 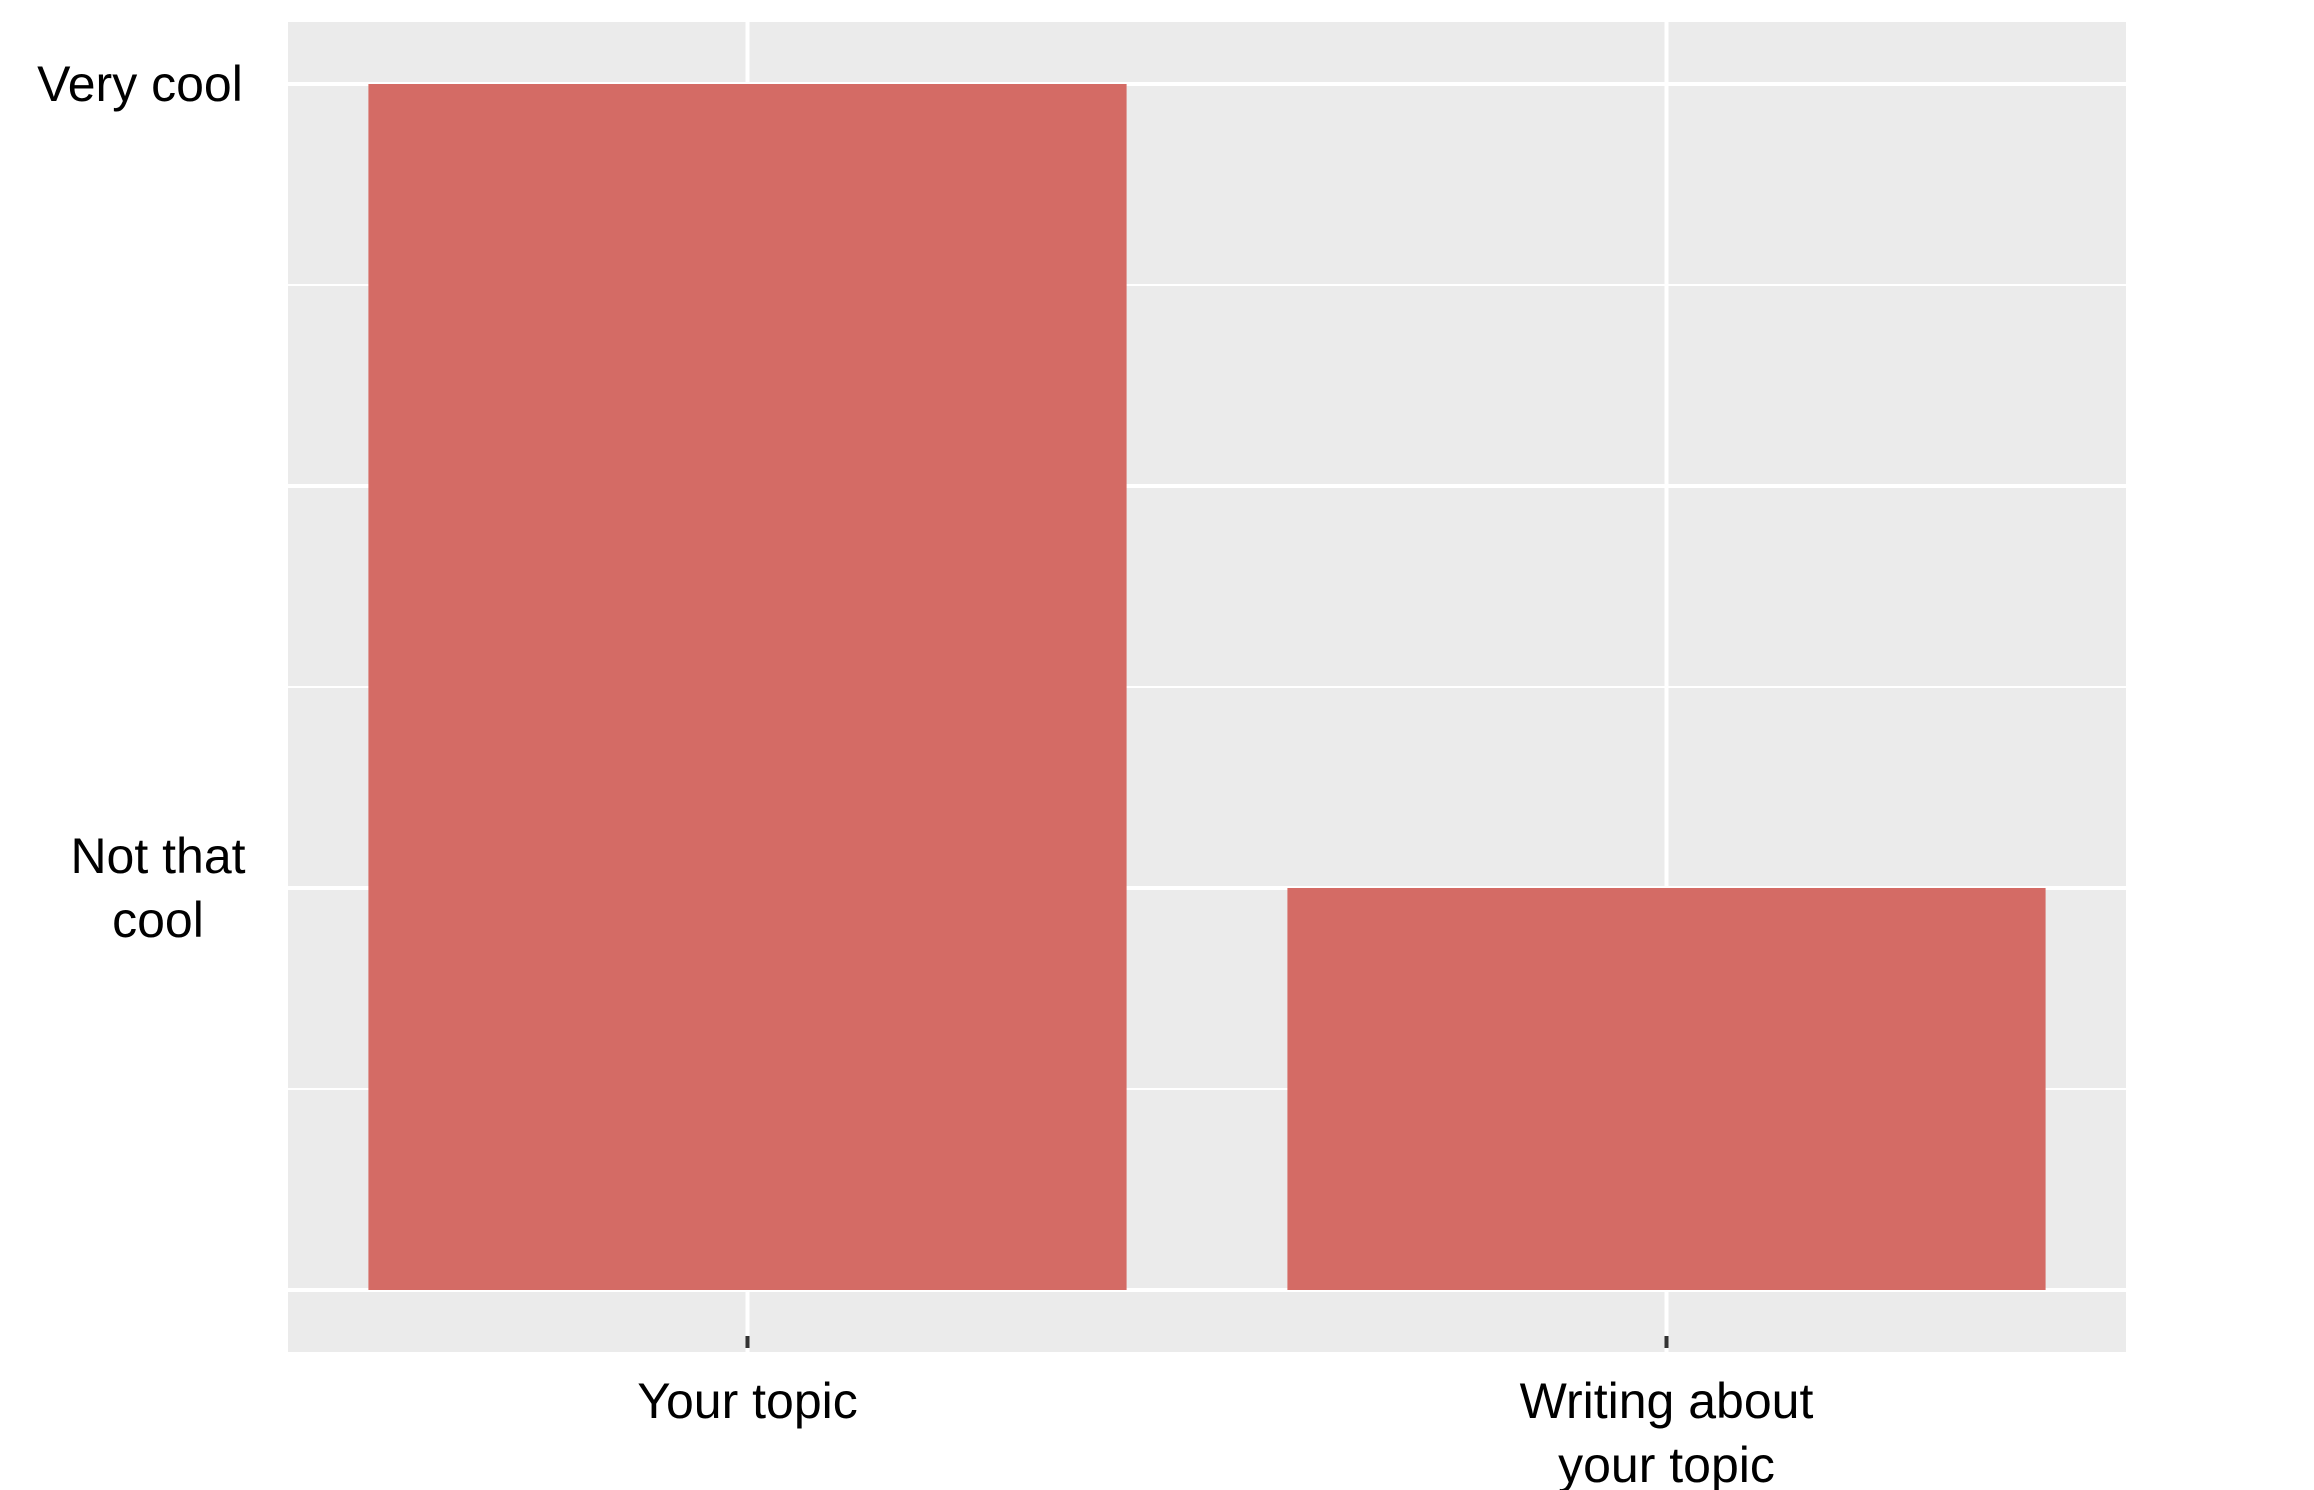 I want to click on y-tick-label: Not that cool, so click(x=157, y=888).